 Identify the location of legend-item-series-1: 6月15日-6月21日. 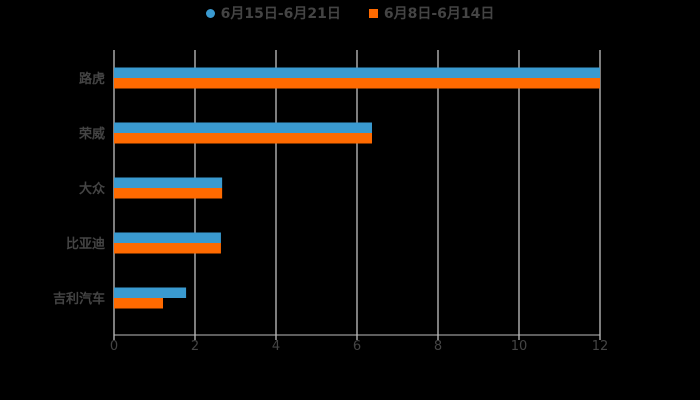
(273, 13).